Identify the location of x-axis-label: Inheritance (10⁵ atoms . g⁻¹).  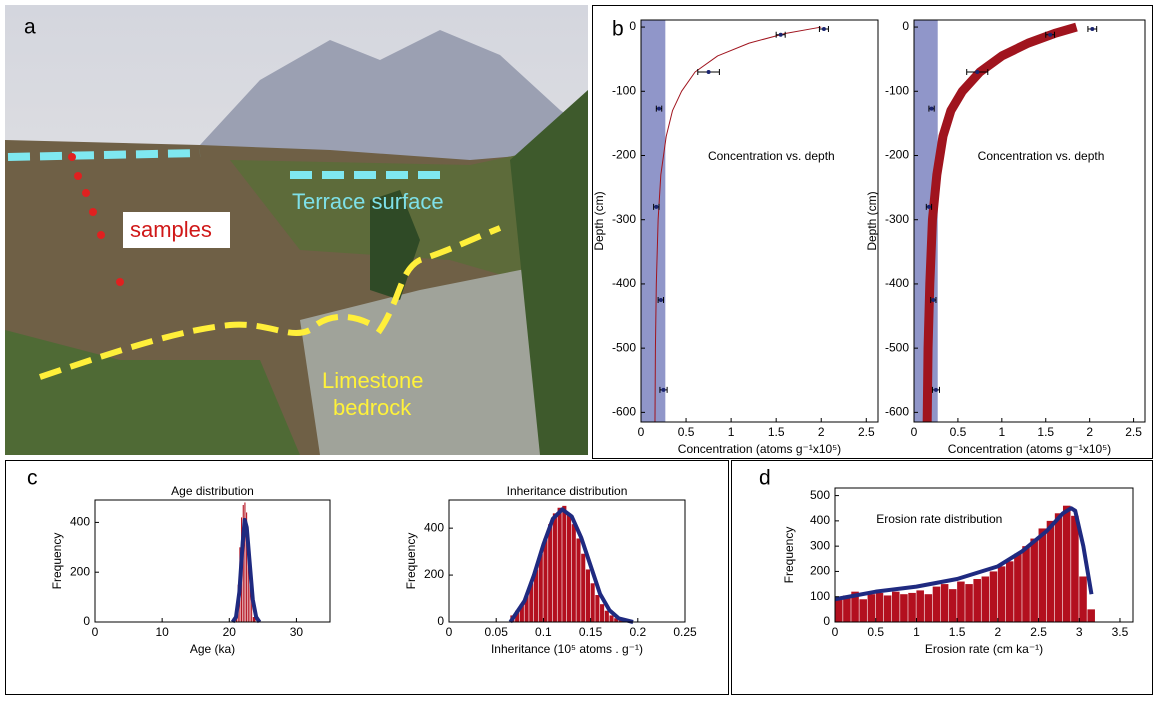
(567, 649).